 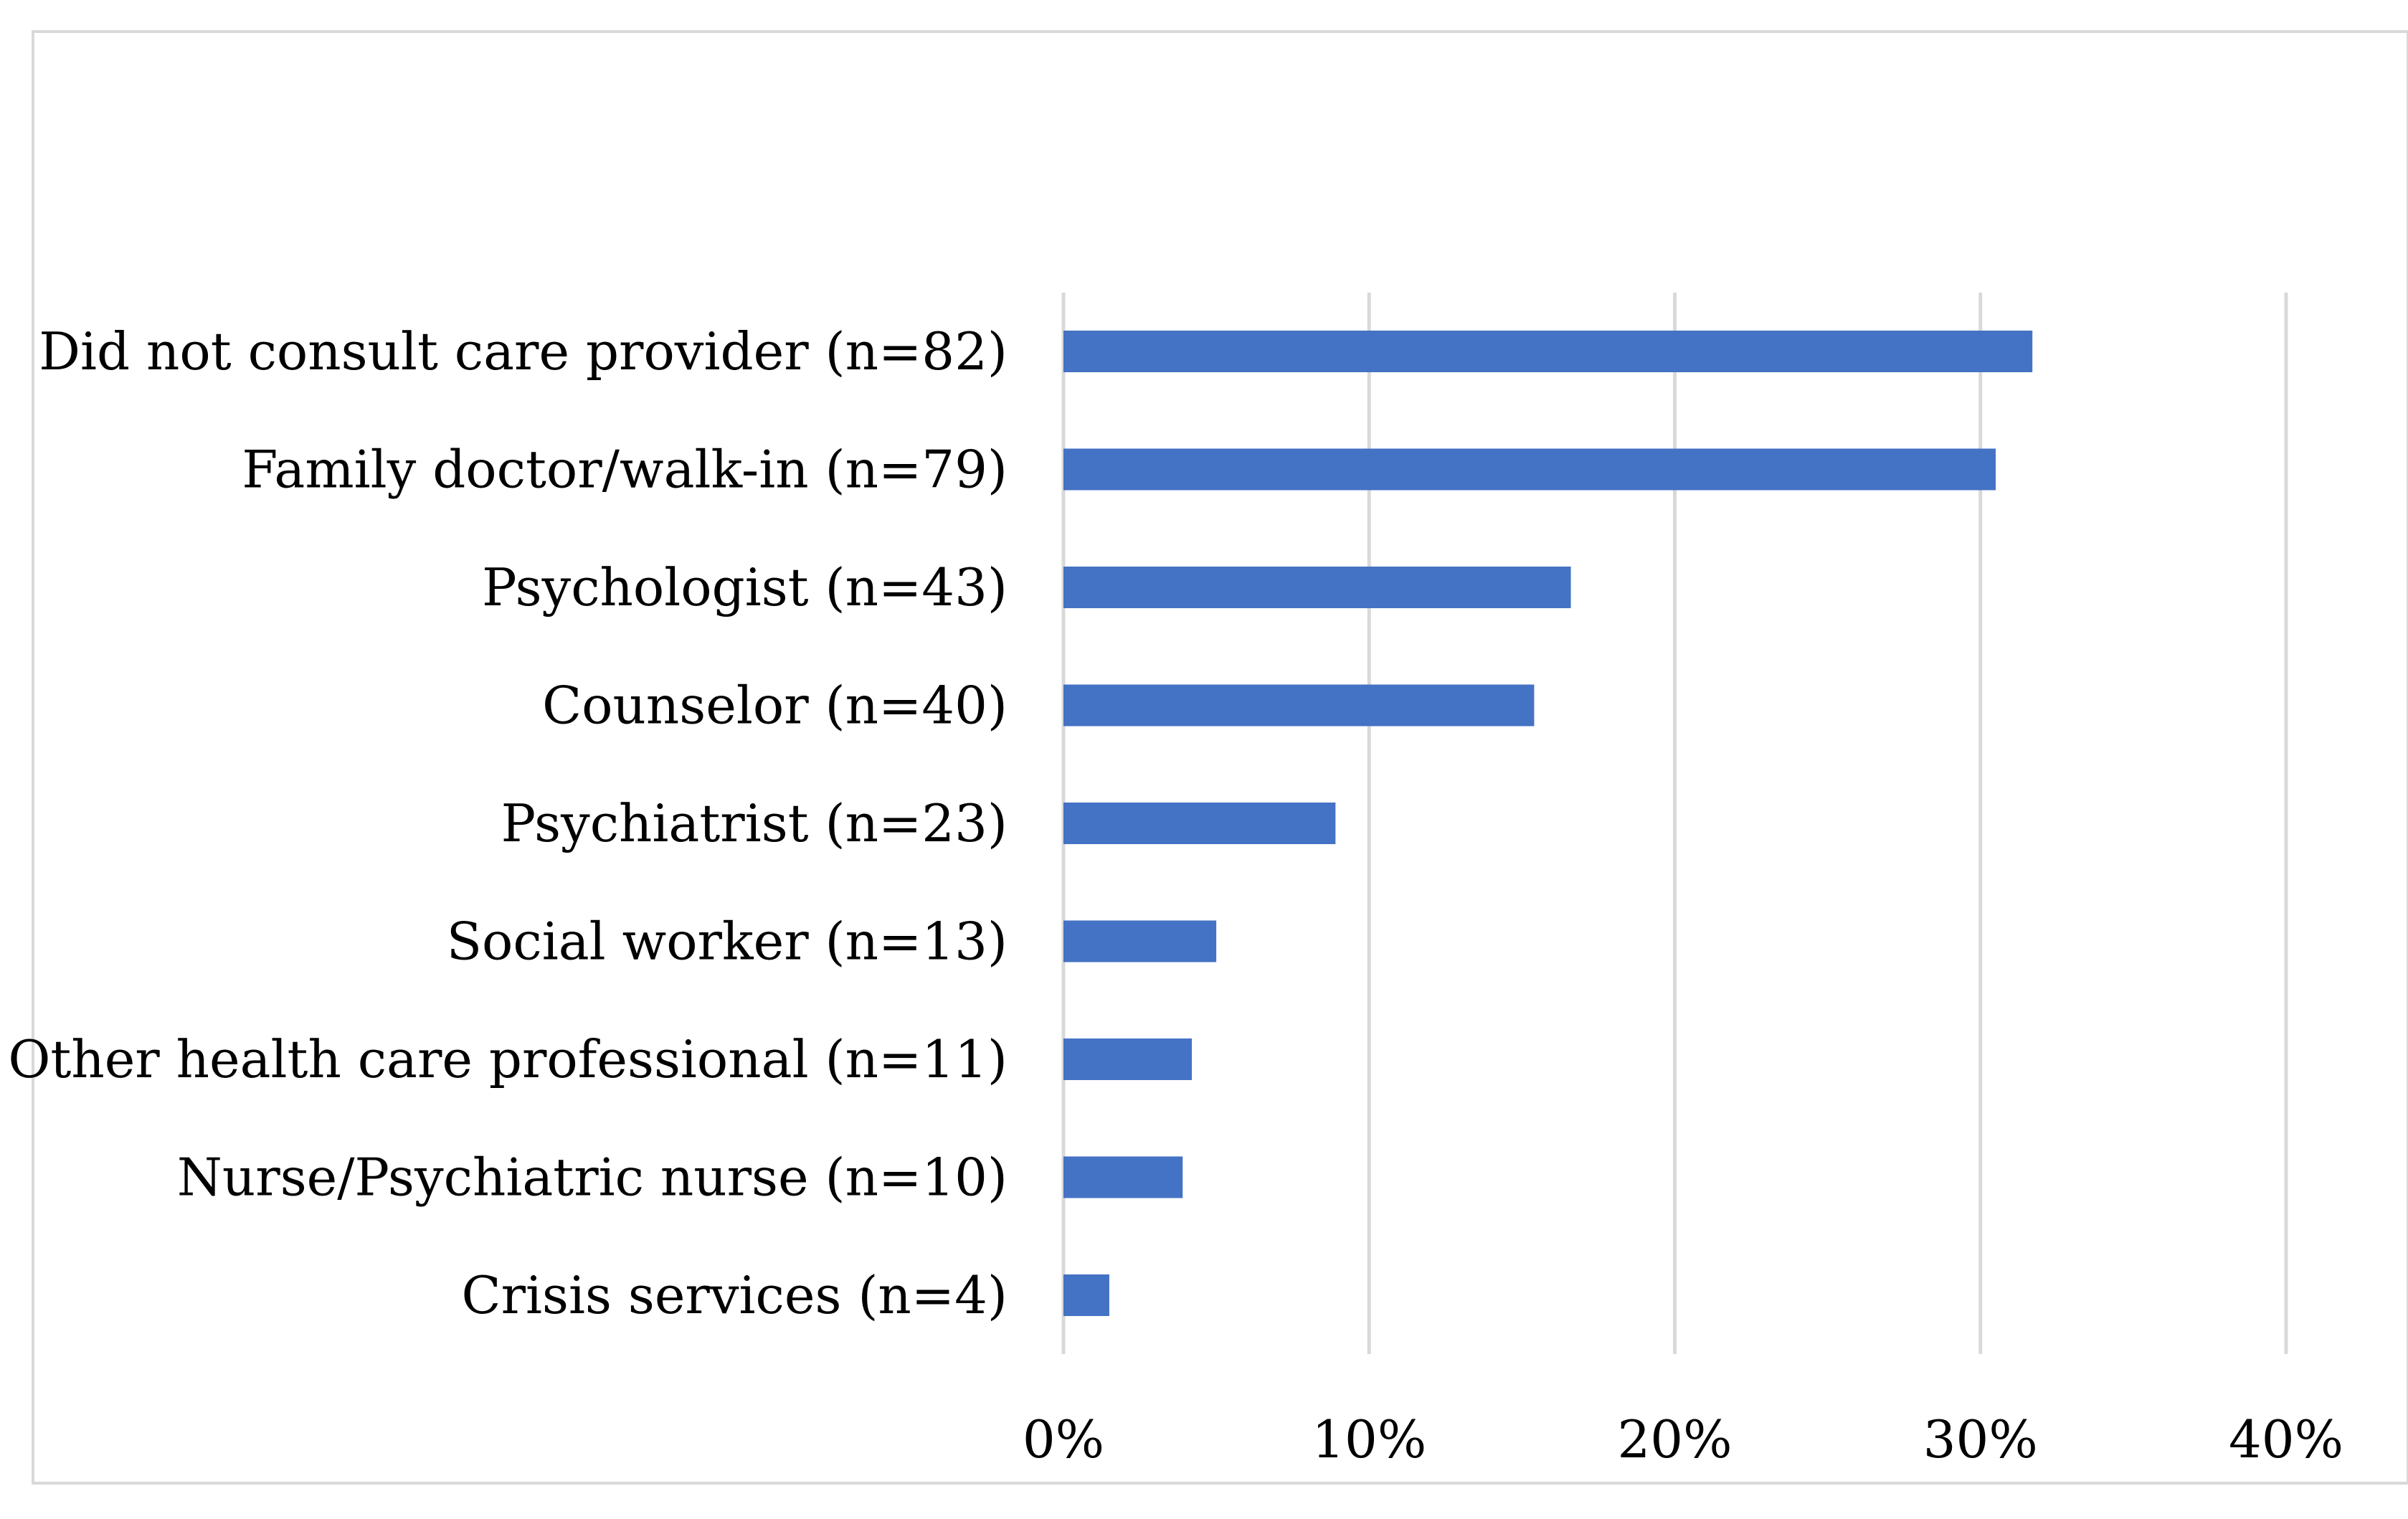 What do you see at coordinates (1674, 1439) in the screenshot?
I see `x-tick-label: 20%` at bounding box center [1674, 1439].